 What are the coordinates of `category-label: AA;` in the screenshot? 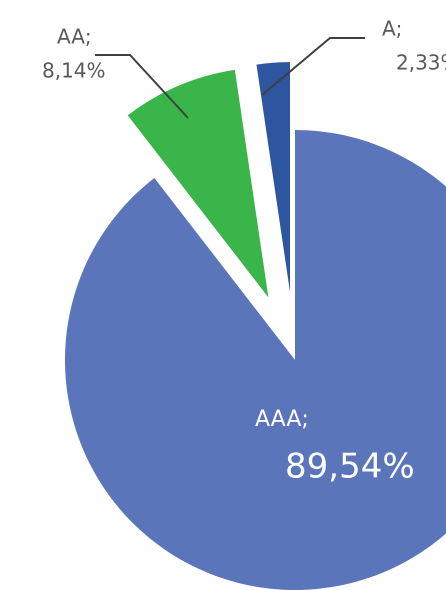 It's located at (74, 37).